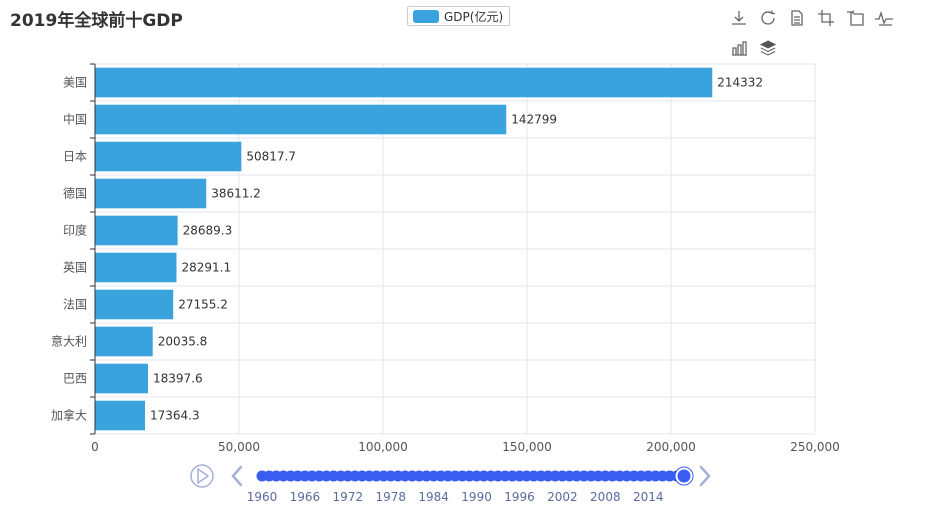 The width and height of the screenshot is (949, 524). Describe the element at coordinates (208, 231) in the screenshot. I see `bar-value-label: 28689.3` at that location.